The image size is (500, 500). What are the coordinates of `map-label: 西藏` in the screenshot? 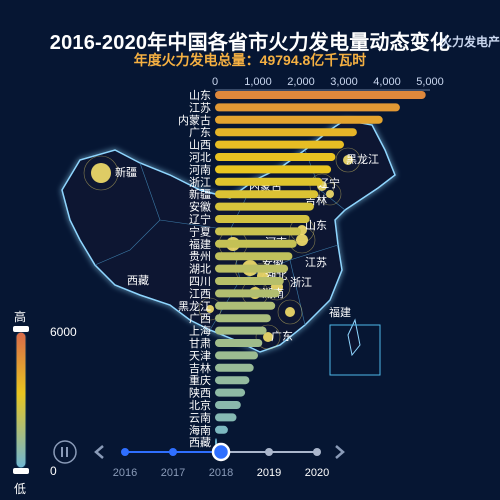 It's located at (138, 280).